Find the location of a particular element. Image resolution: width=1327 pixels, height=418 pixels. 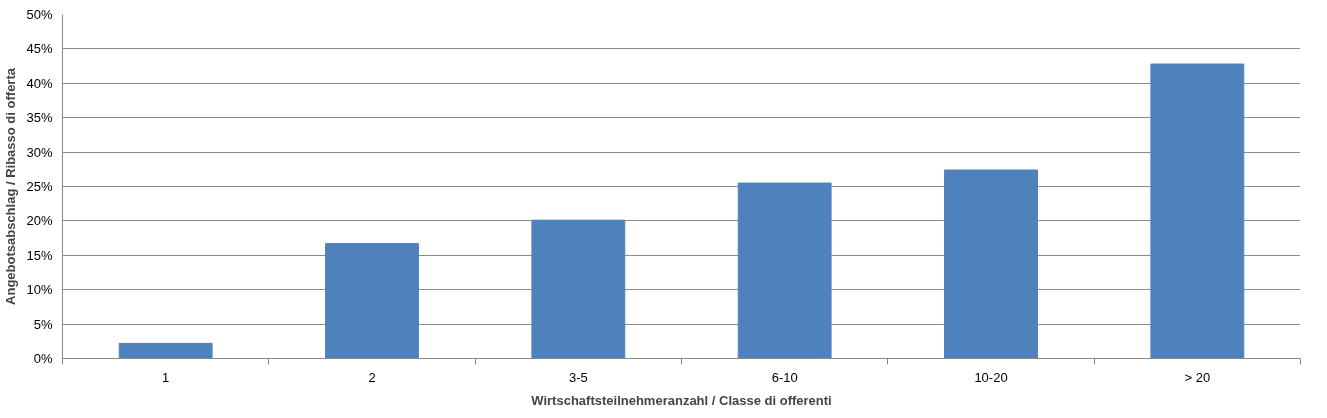

y-tick-label: 30% is located at coordinates (39, 152).